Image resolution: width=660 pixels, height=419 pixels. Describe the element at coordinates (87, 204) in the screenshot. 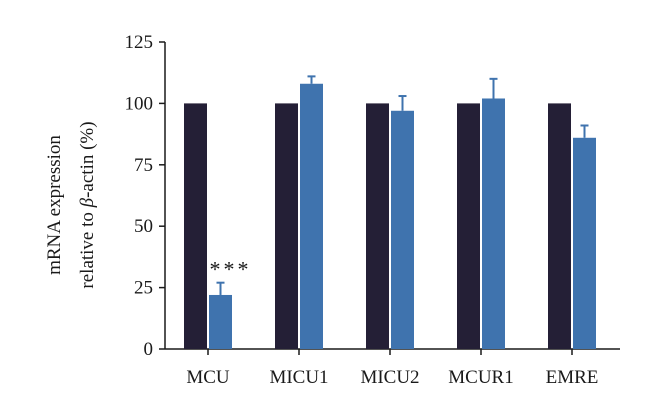

I see `y-axis-title-line2: relative to β-actin (%)` at that location.